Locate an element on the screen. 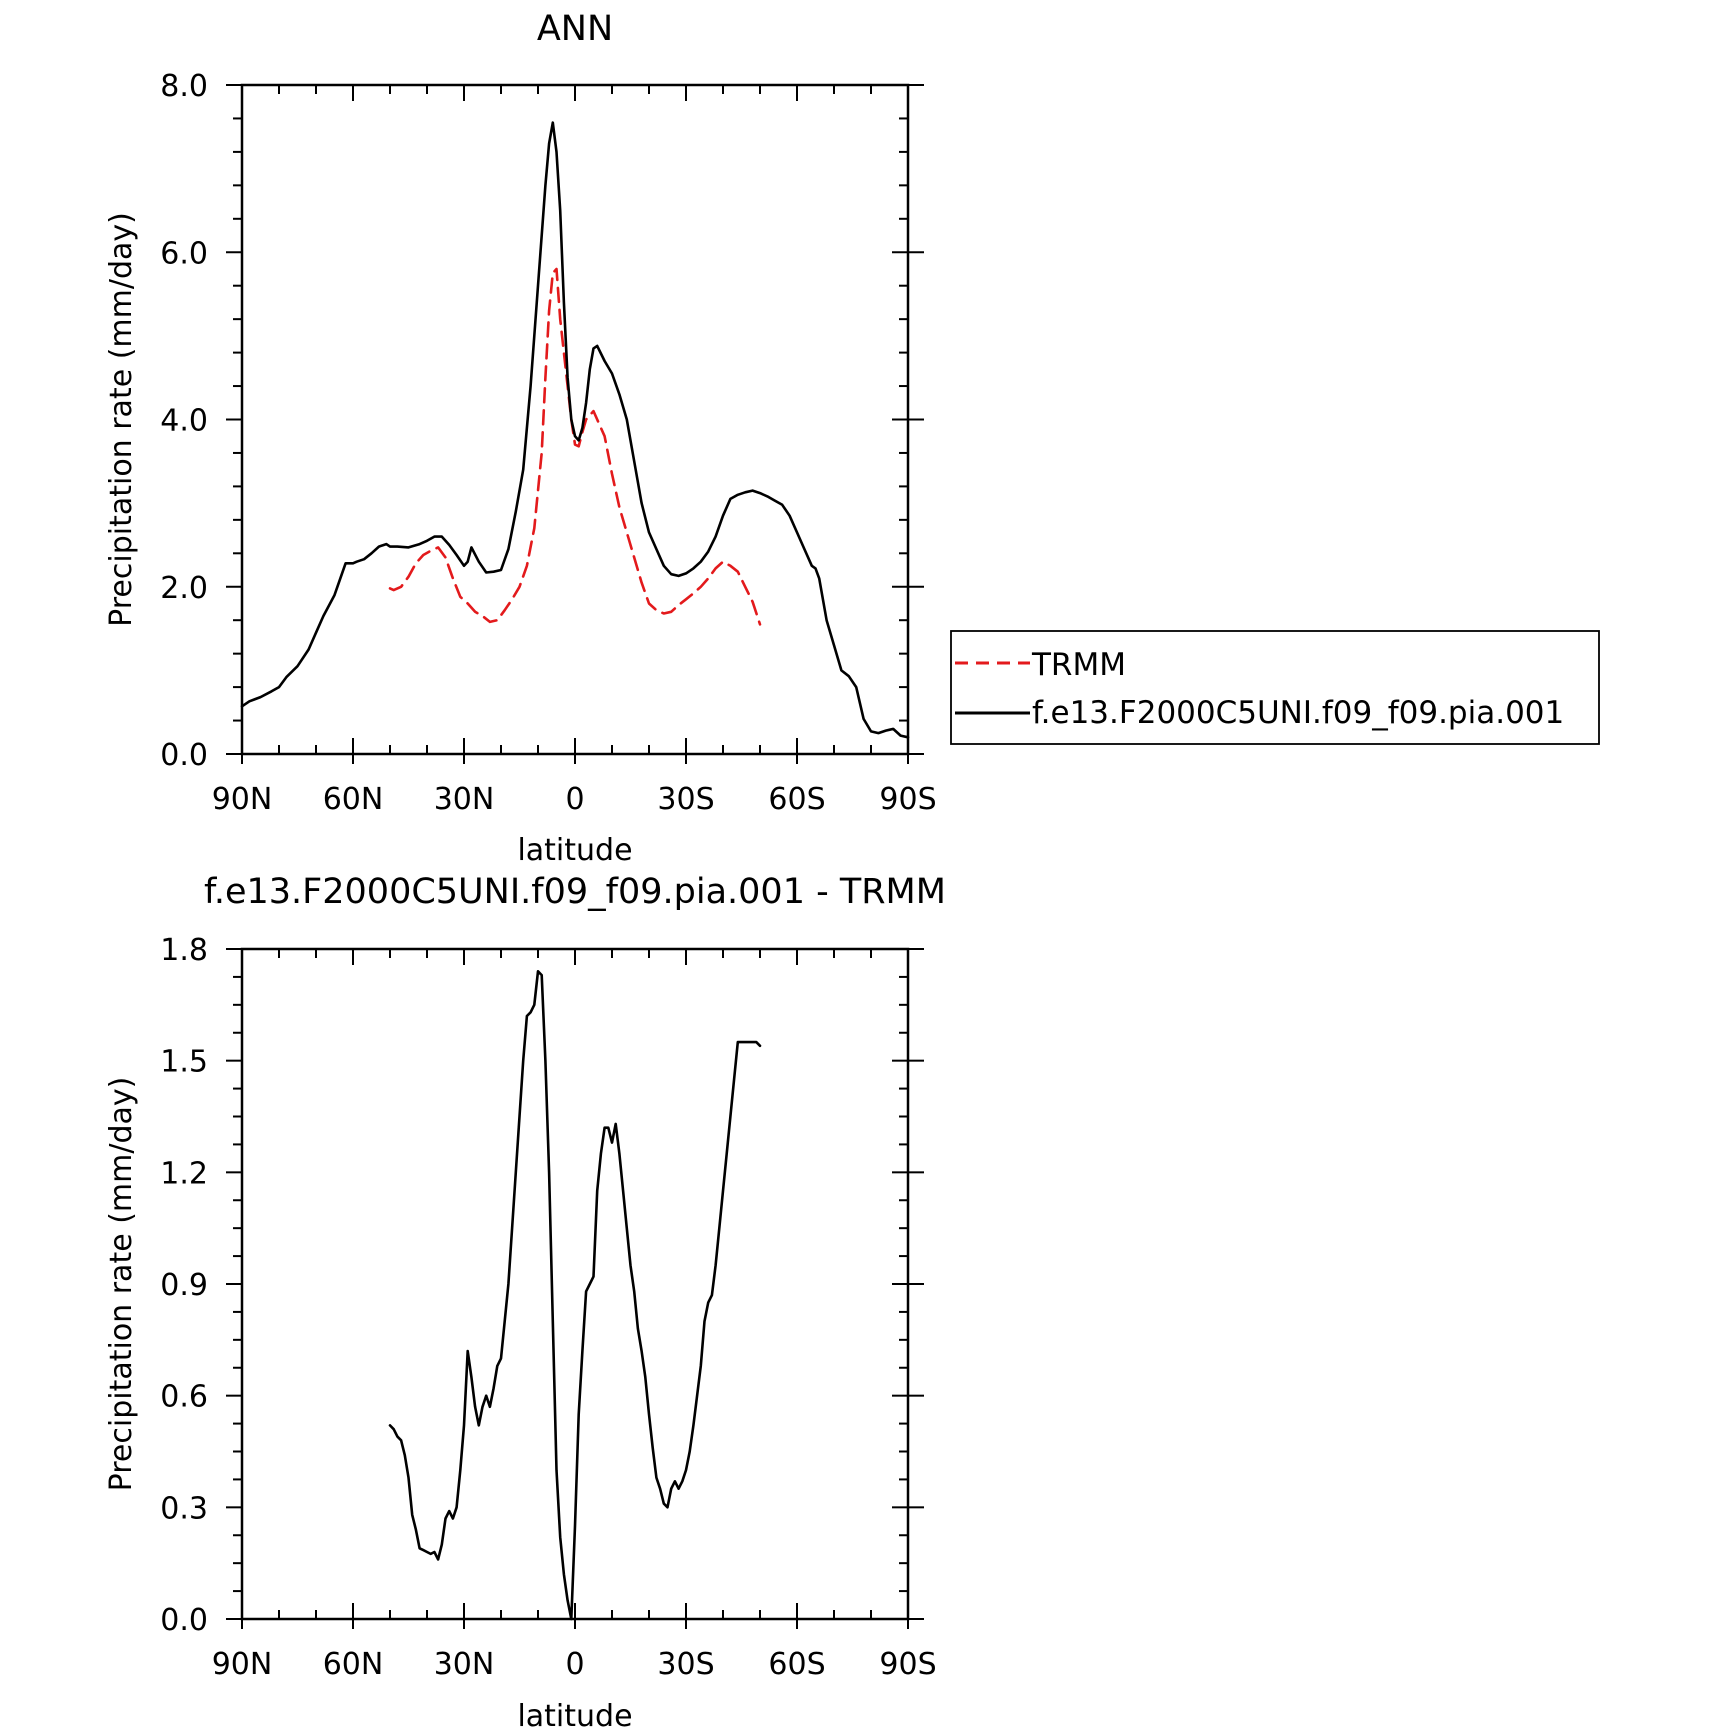 This screenshot has width=1710, height=1734. y-tick-label: 0.3 is located at coordinates (184, 1508).